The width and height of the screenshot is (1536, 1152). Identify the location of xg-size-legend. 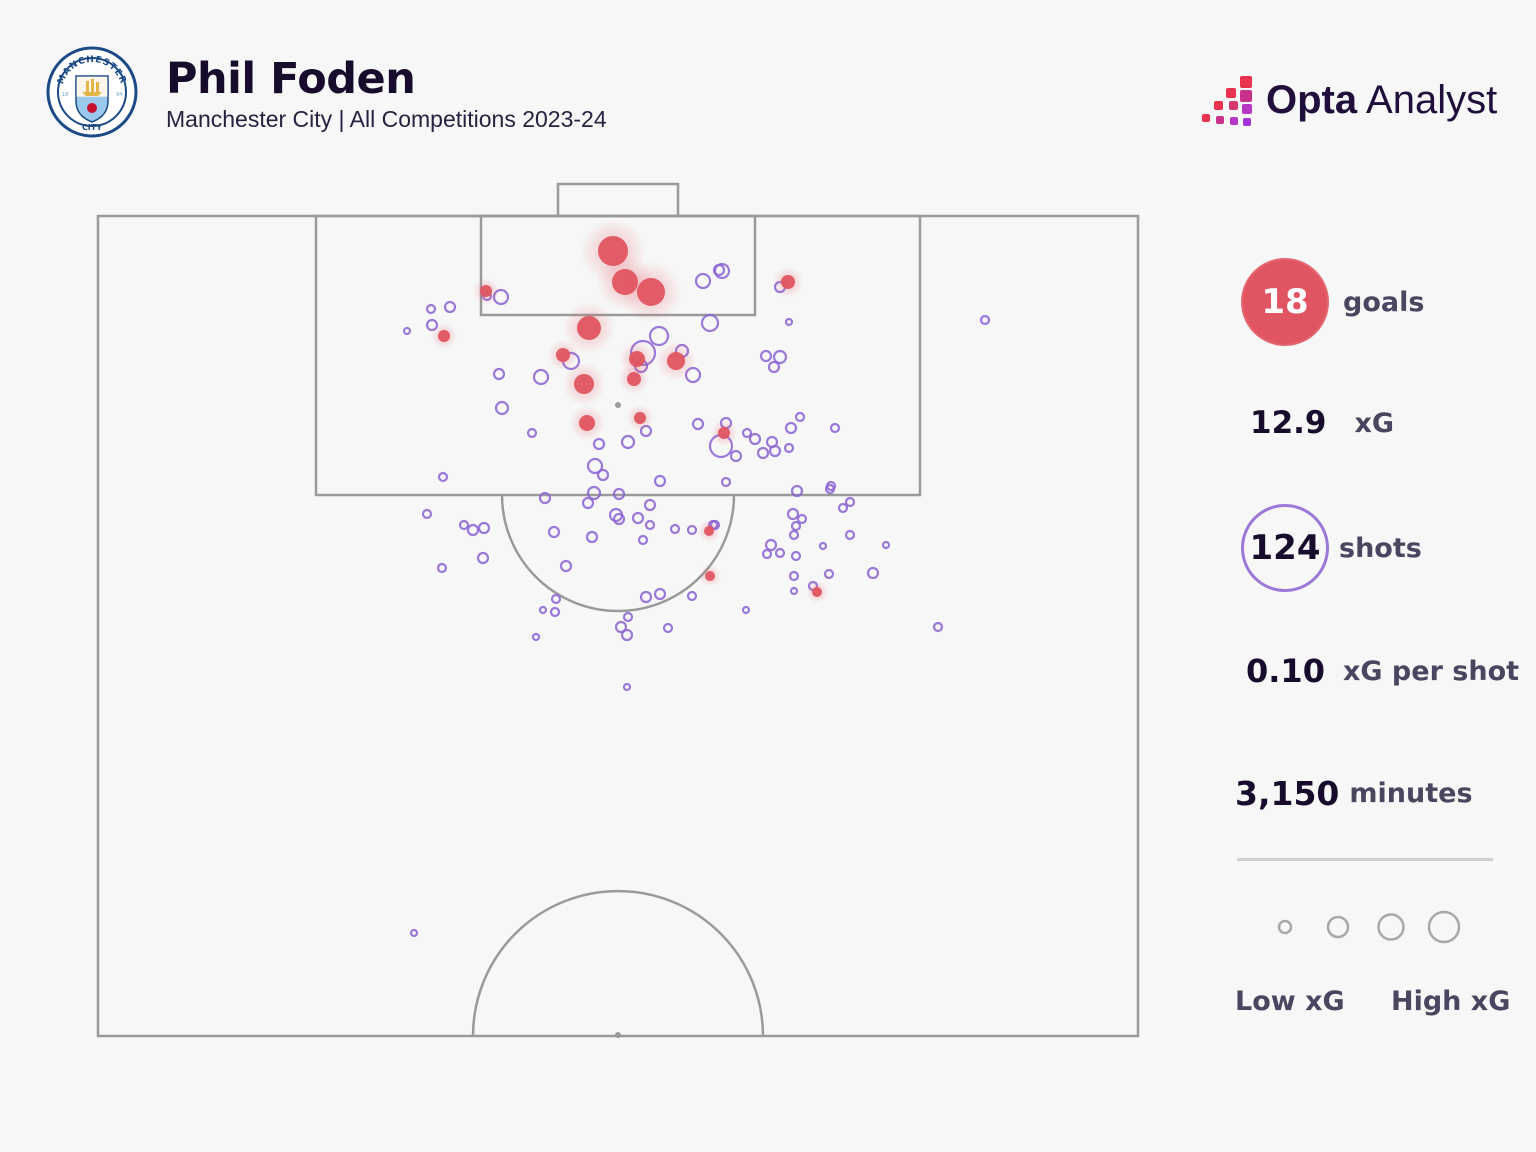
(1369, 927).